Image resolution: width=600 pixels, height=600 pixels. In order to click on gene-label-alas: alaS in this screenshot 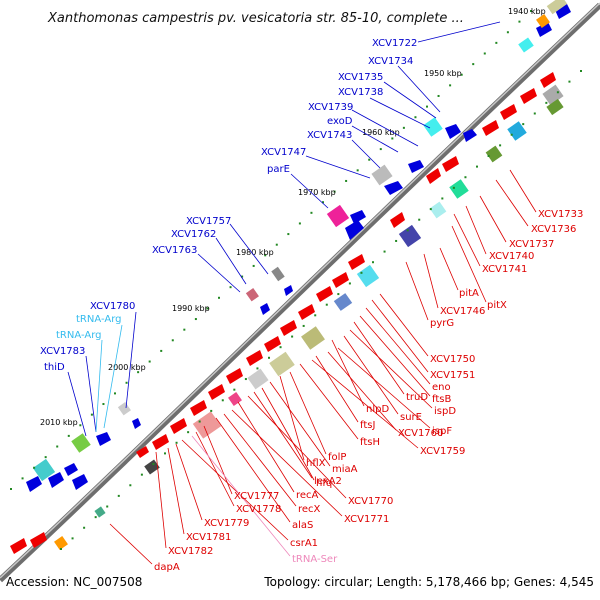, I will do `click(302, 525)`.